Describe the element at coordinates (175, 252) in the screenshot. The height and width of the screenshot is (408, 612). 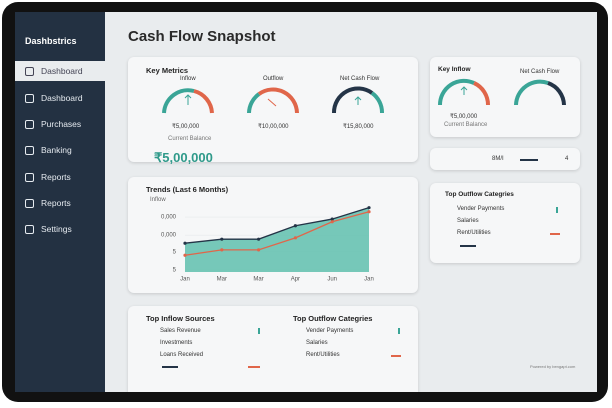
I see `y-tick-label: 5` at that location.